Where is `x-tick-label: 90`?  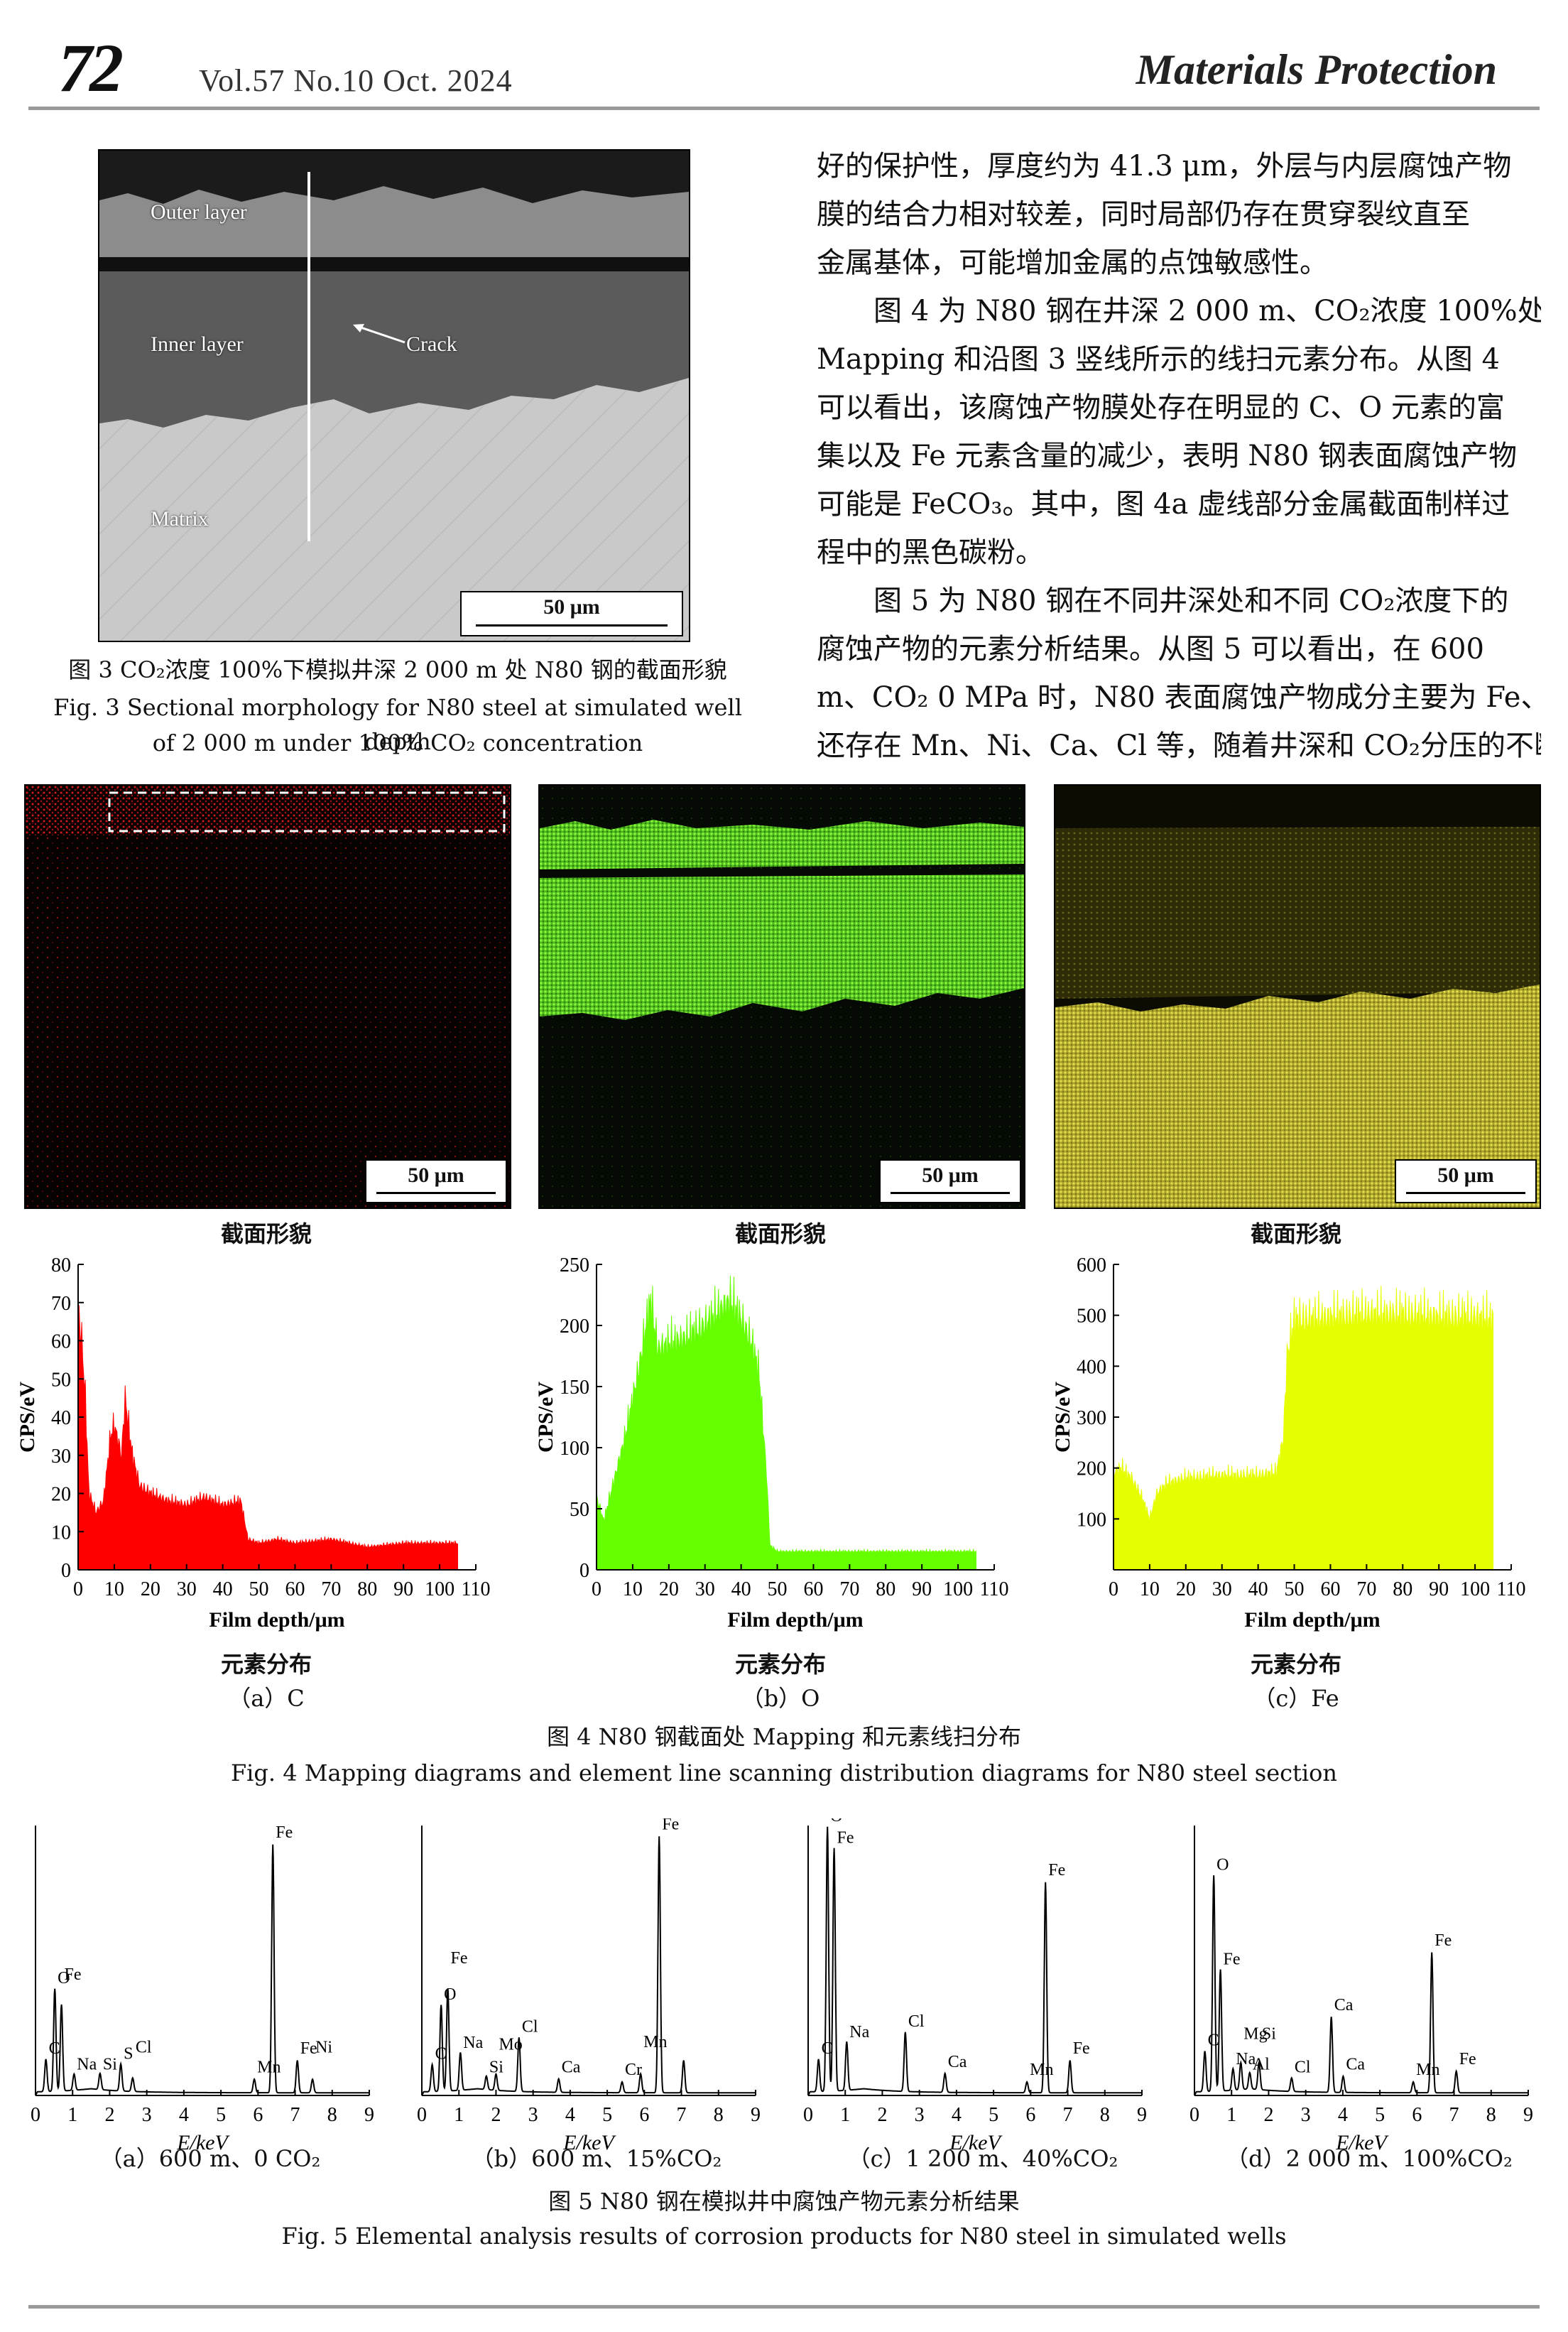 x-tick-label: 90 is located at coordinates (922, 1589).